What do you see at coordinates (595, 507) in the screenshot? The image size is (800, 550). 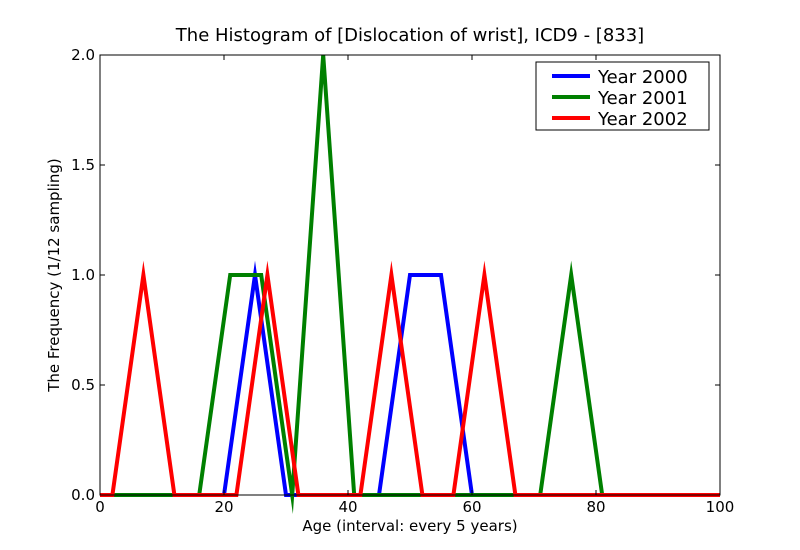 I see `x-tick-label: 80` at bounding box center [595, 507].